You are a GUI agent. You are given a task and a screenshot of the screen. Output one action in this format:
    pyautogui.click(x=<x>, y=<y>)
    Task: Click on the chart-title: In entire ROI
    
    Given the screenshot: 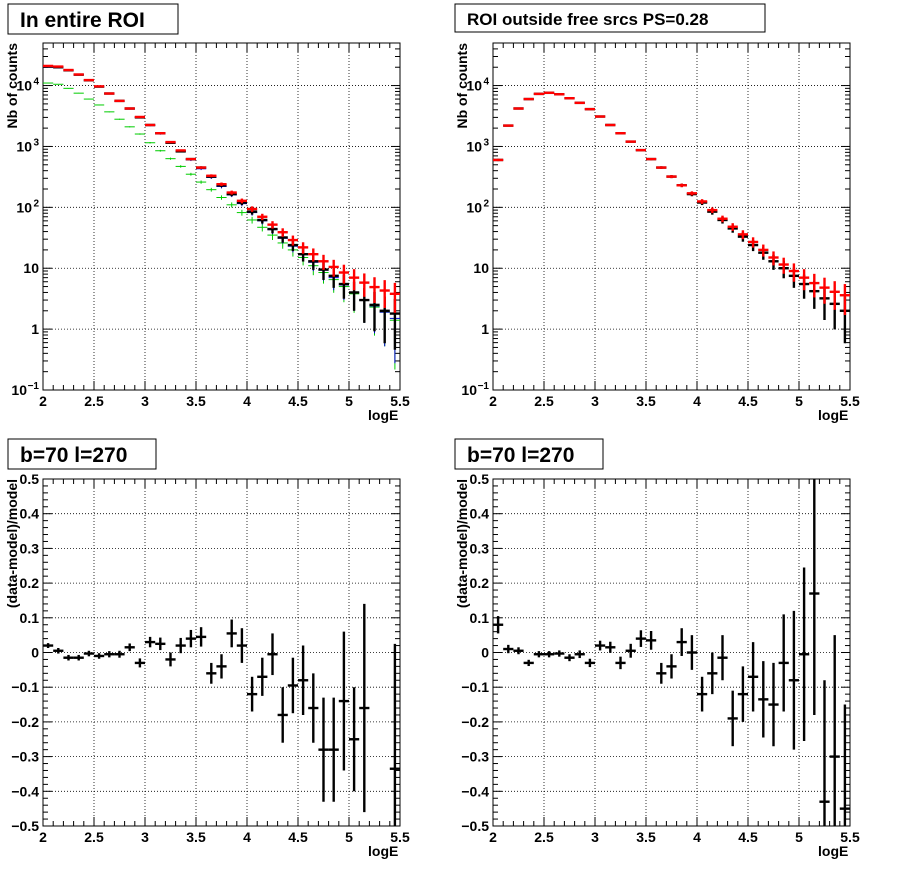 What is the action you would take?
    pyautogui.click(x=82, y=20)
    